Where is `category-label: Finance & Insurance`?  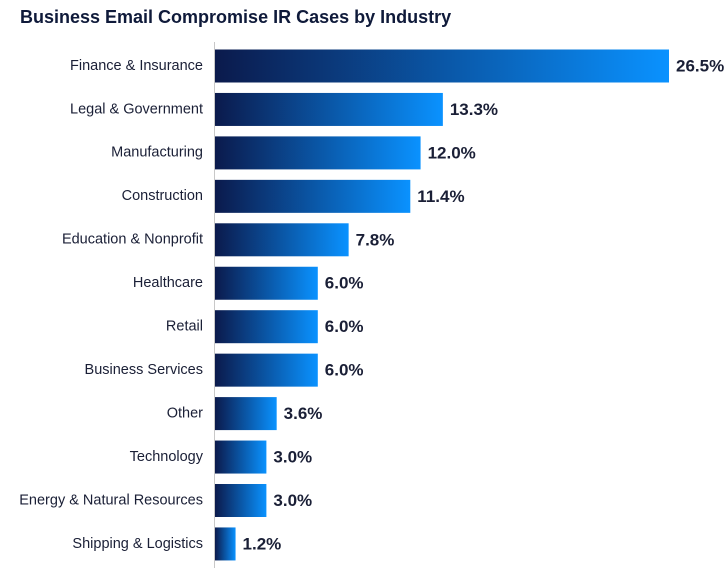
category-label: Finance & Insurance is located at coordinates (136, 66).